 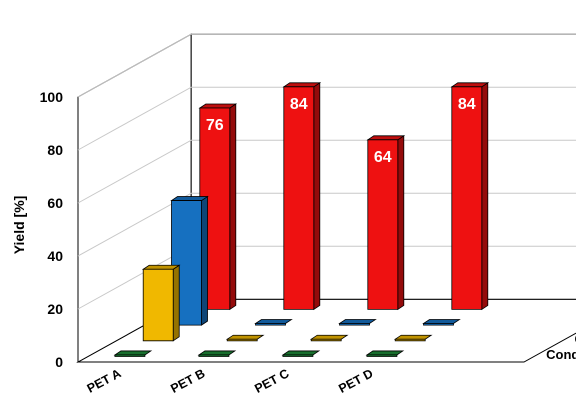 What do you see at coordinates (52, 229) in the screenshot?
I see `y-axis: 0 20 40 60 80 100` at bounding box center [52, 229].